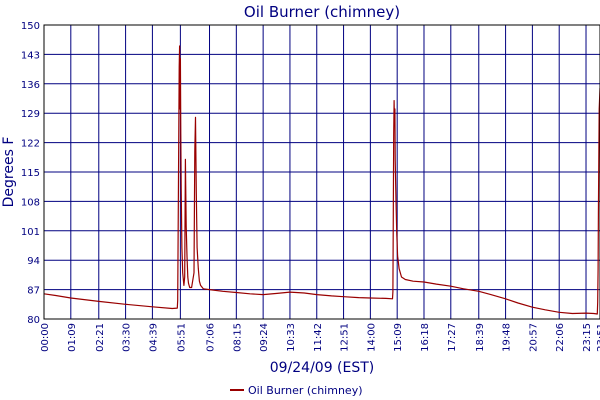  What do you see at coordinates (291, 337) in the screenshot?
I see `x-tick-label: 10:33` at bounding box center [291, 337].